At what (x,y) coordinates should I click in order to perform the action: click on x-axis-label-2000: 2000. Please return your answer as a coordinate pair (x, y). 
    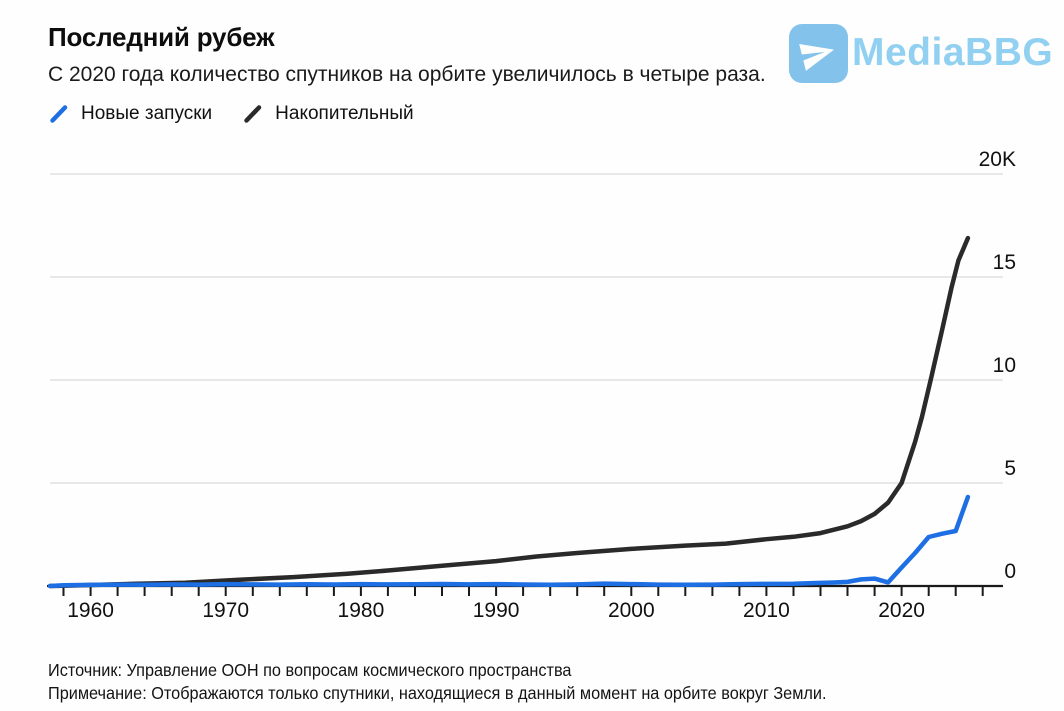
    Looking at the image, I should click on (631, 610).